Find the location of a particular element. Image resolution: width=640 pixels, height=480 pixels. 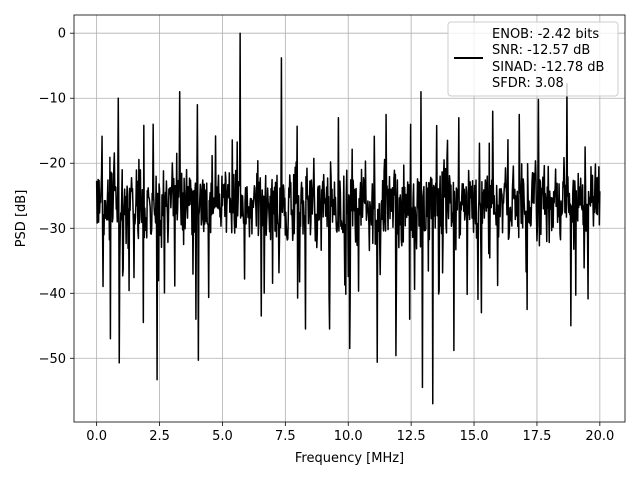

y-tick-label: −10 is located at coordinates (52, 99).